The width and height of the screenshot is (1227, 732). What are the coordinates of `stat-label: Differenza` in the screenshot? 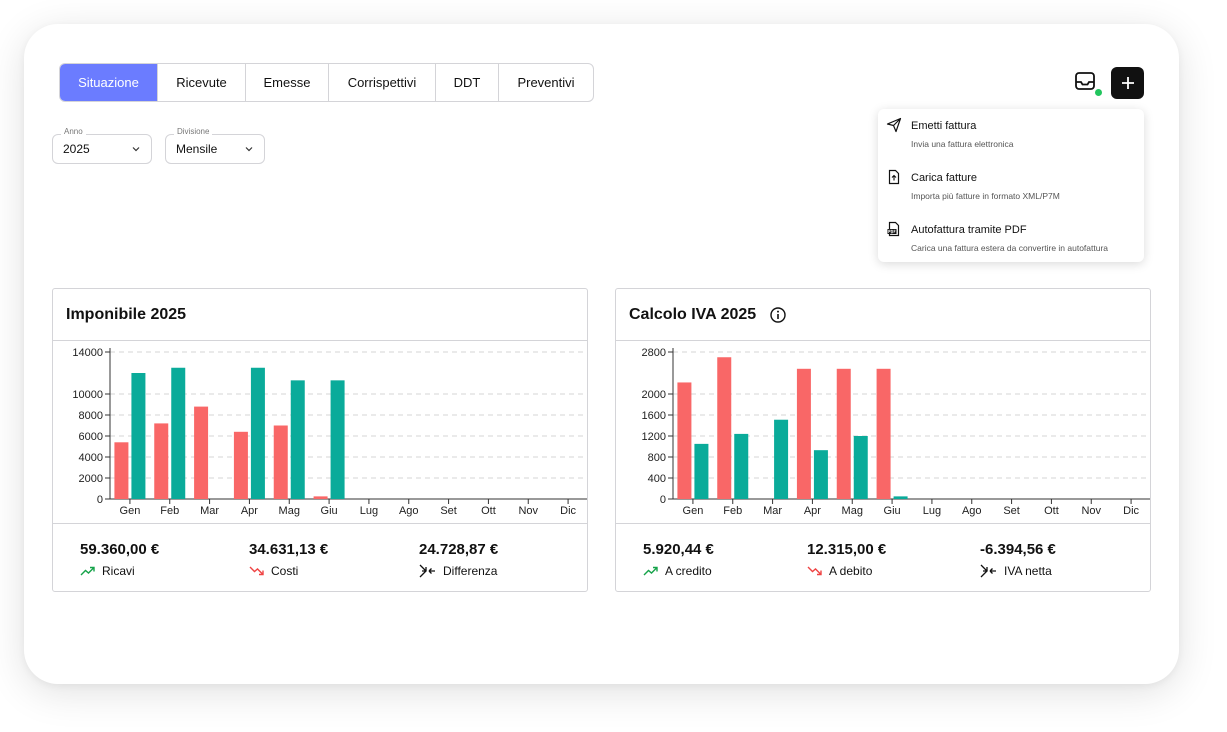 It's located at (470, 571).